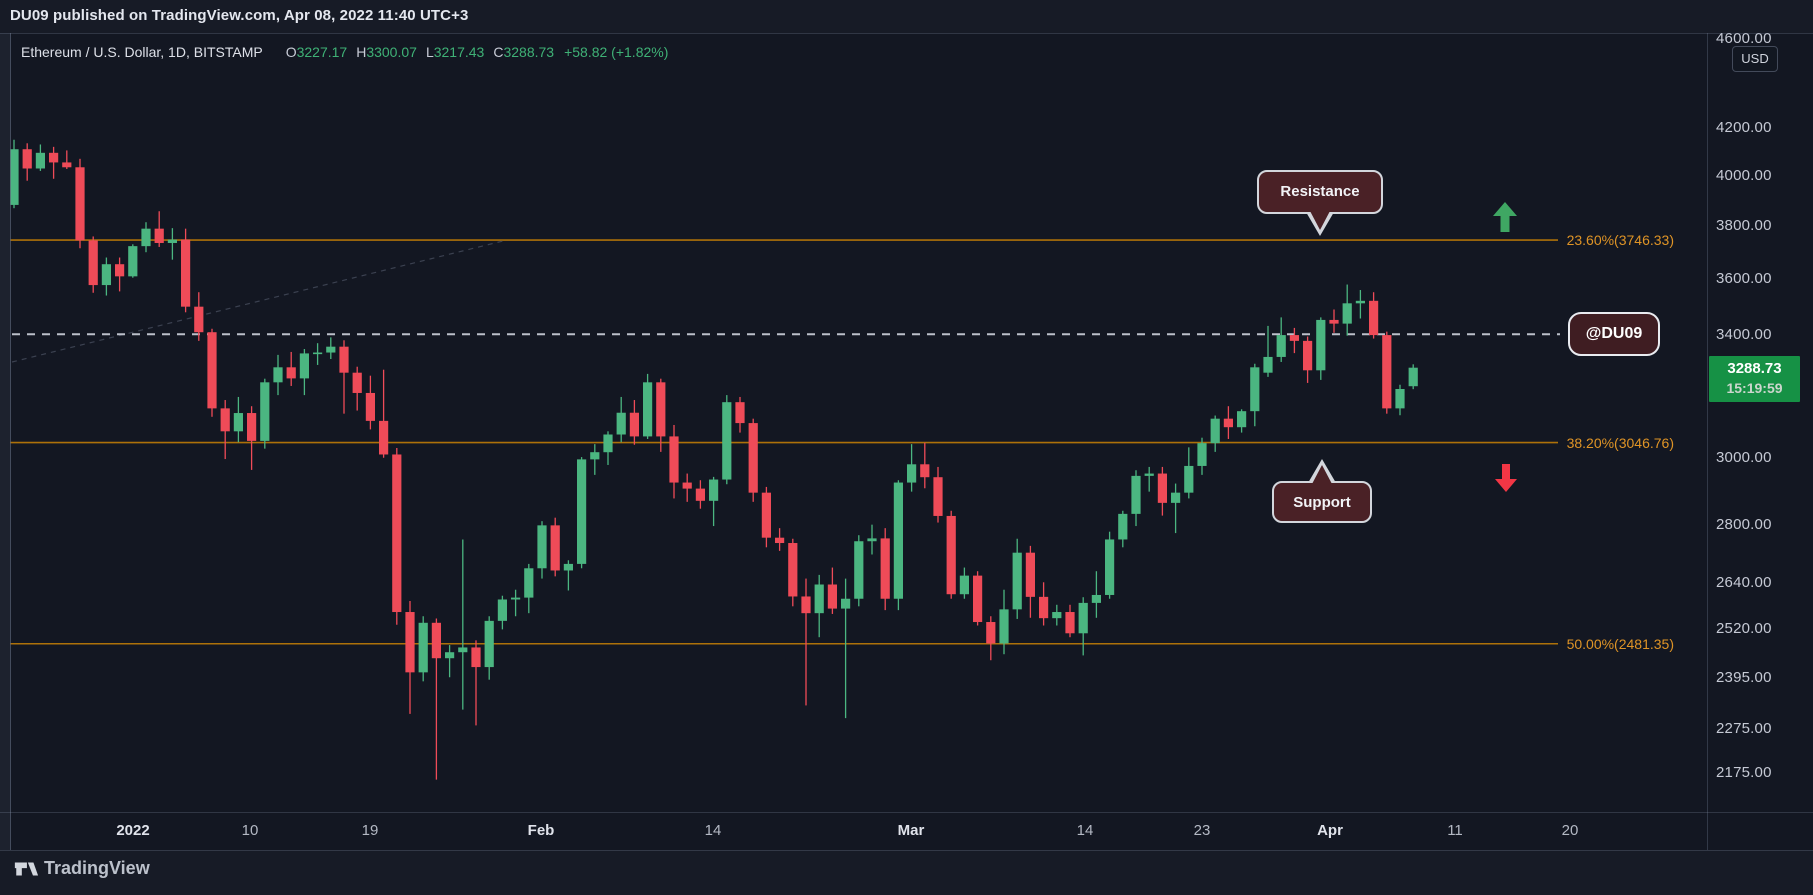  What do you see at coordinates (713, 830) in the screenshot?
I see `time-axis-label: 14` at bounding box center [713, 830].